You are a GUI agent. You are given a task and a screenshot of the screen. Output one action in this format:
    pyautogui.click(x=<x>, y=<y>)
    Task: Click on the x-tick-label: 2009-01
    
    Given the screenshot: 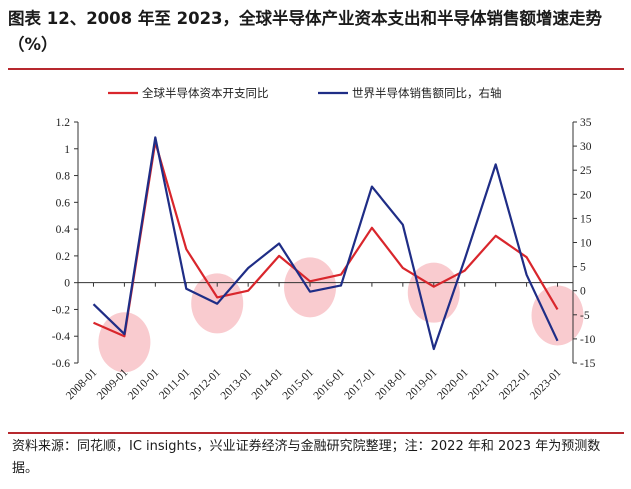 What is the action you would take?
    pyautogui.click(x=113, y=384)
    